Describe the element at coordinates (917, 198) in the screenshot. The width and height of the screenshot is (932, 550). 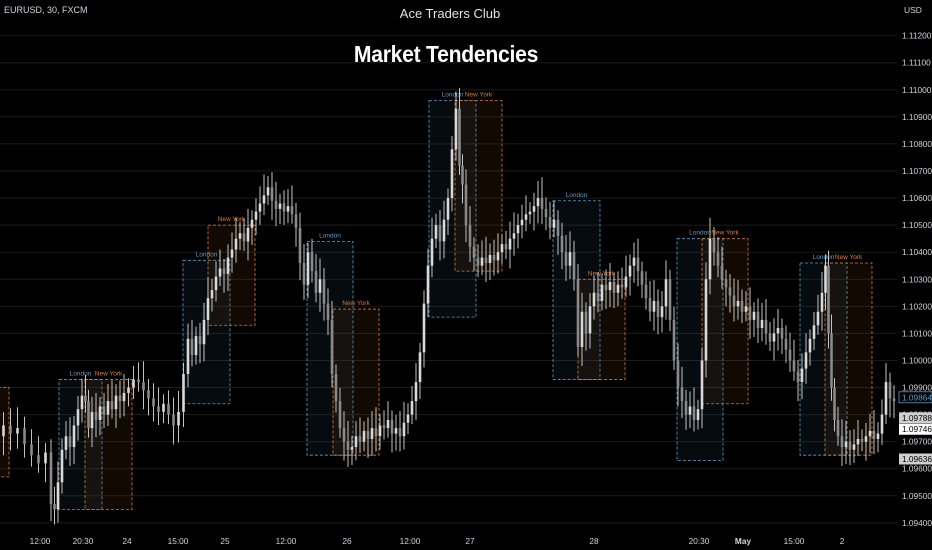
I see `y-tick-label: 1.10600` at that location.